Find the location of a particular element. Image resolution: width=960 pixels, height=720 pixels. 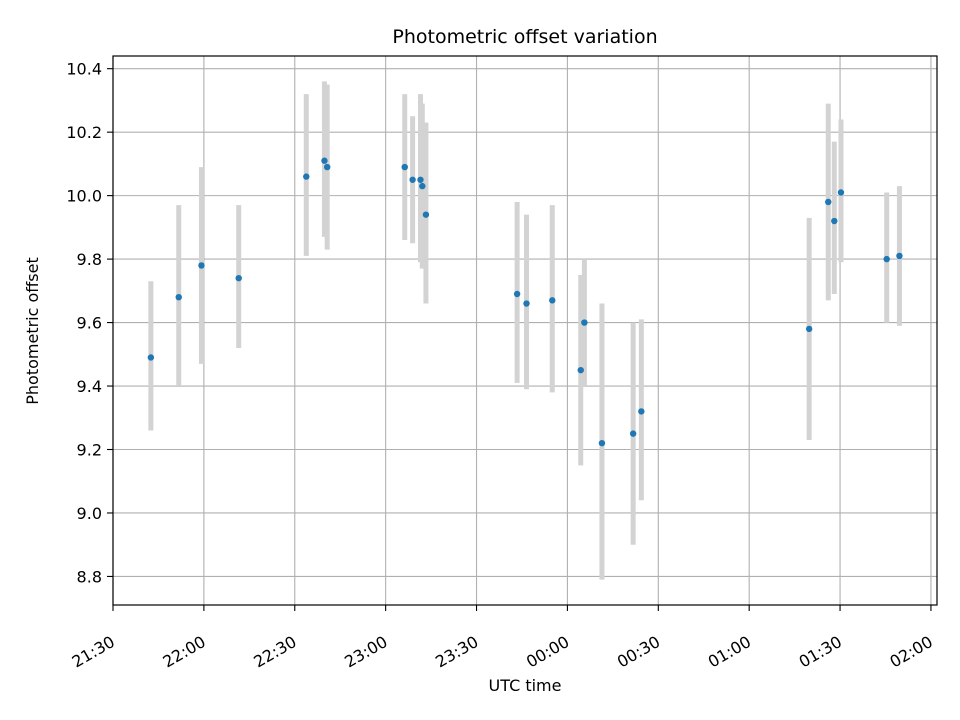

y-tick-label-1: 9.0 is located at coordinates (89, 513).